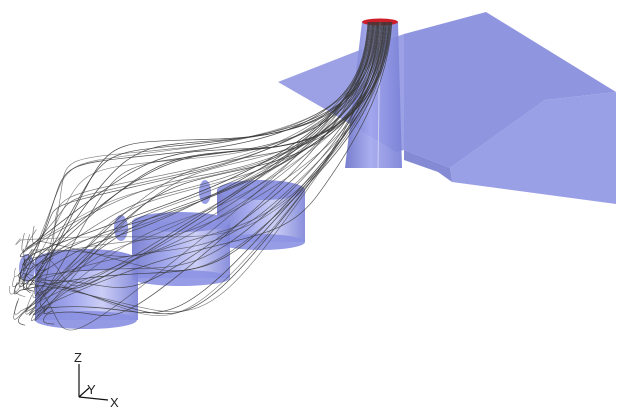 The image size is (633, 409). What do you see at coordinates (78, 357) in the screenshot?
I see `z-axis-label: Z` at bounding box center [78, 357].